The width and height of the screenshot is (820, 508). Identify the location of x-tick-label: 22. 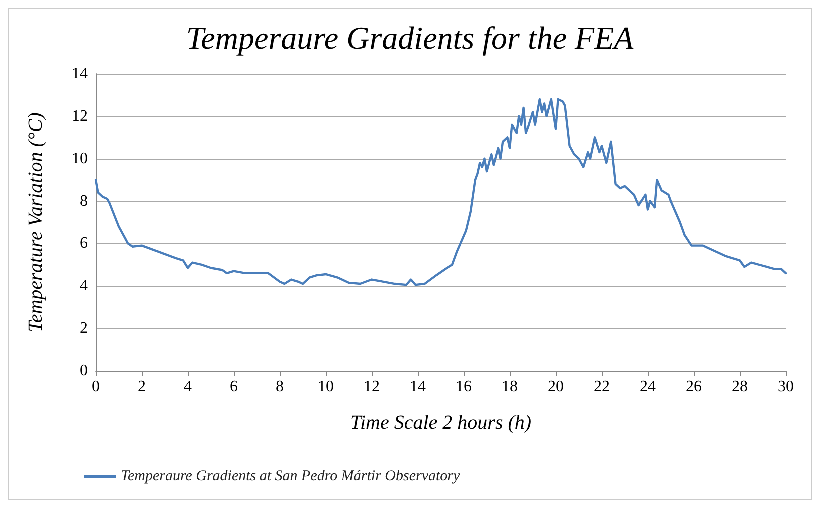
(602, 387).